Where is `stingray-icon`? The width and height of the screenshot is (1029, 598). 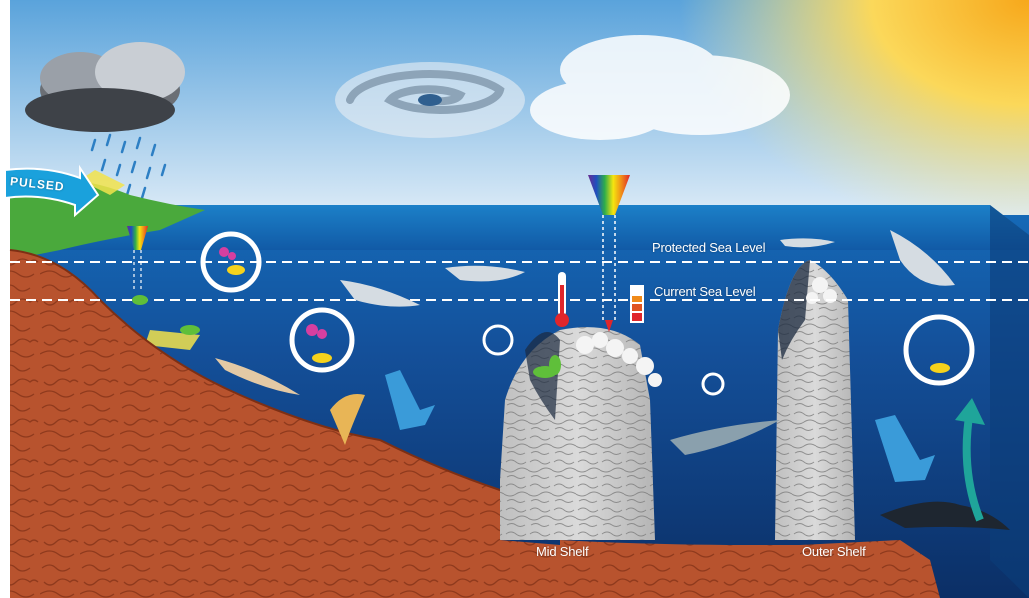 stingray-icon is located at coordinates (347, 419).